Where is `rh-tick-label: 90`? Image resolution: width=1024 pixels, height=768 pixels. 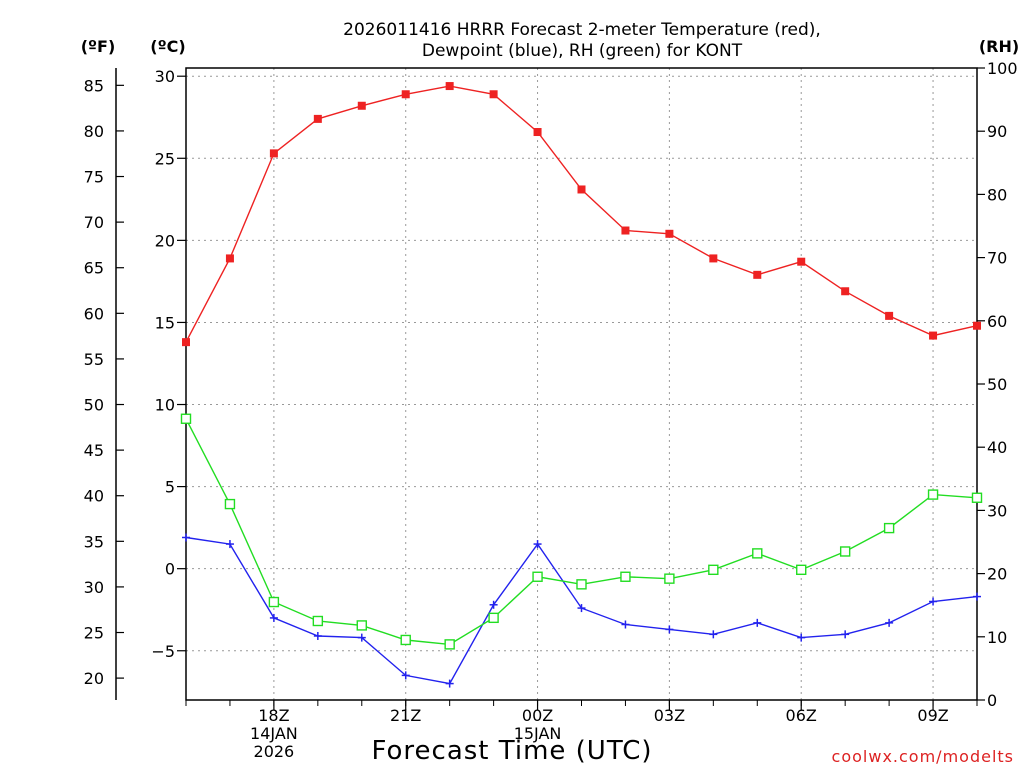
rh-tick-label: 90 is located at coordinates (997, 131).